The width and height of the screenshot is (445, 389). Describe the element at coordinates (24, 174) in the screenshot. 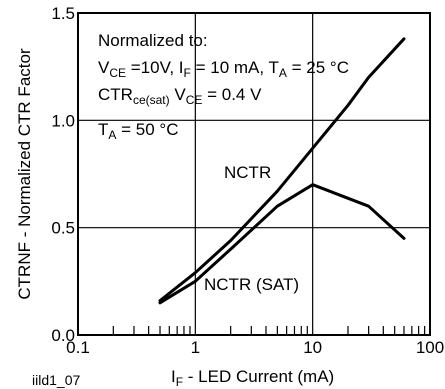

I see `y-axis-title: CTRNF - Normalized CTR Factor` at that location.